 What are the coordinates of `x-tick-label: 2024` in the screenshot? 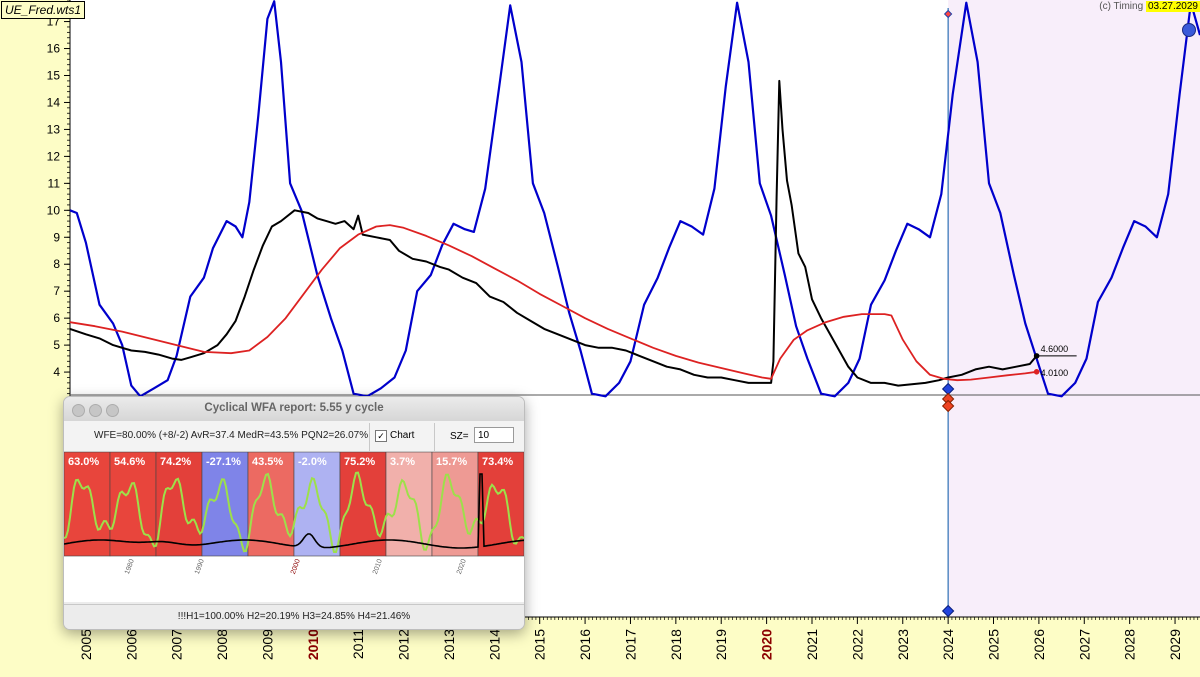 It's located at (948, 644).